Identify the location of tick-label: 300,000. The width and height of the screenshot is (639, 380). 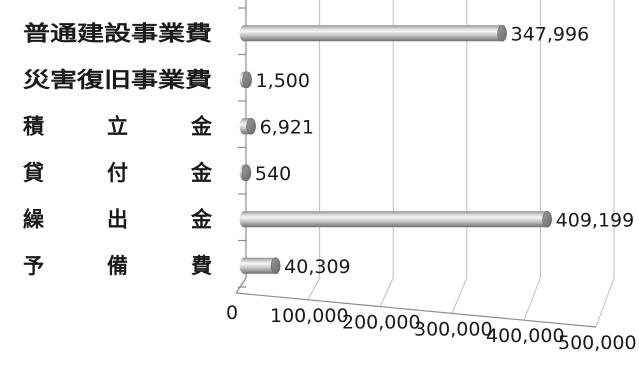
(453, 329).